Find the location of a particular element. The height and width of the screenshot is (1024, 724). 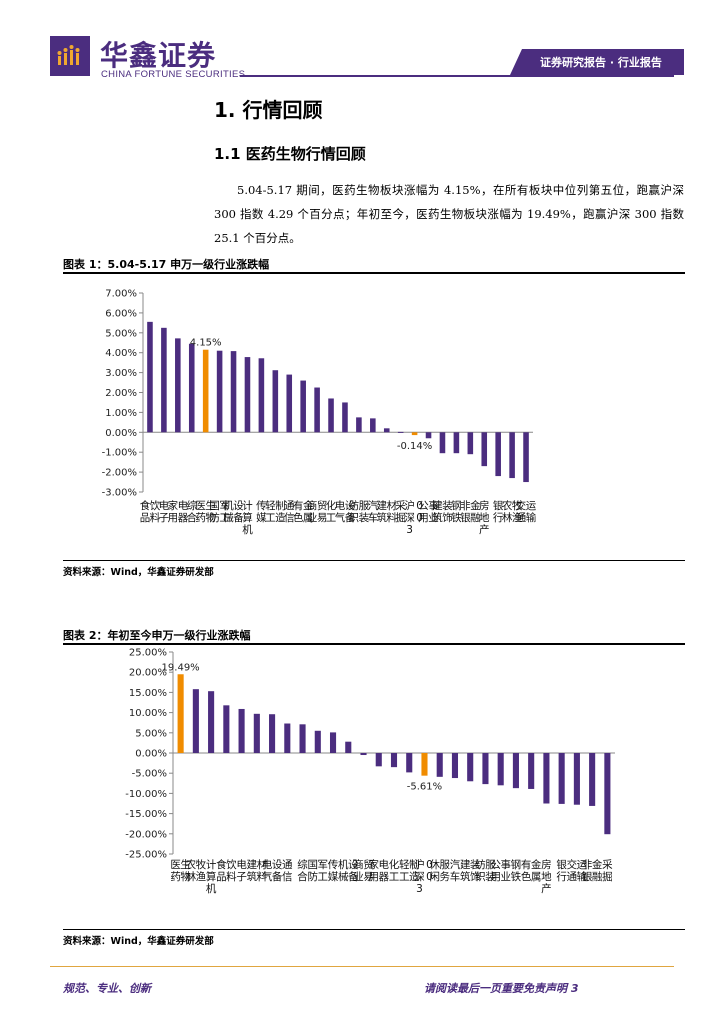

svg-text: 家 is located at coordinates (374, 864).